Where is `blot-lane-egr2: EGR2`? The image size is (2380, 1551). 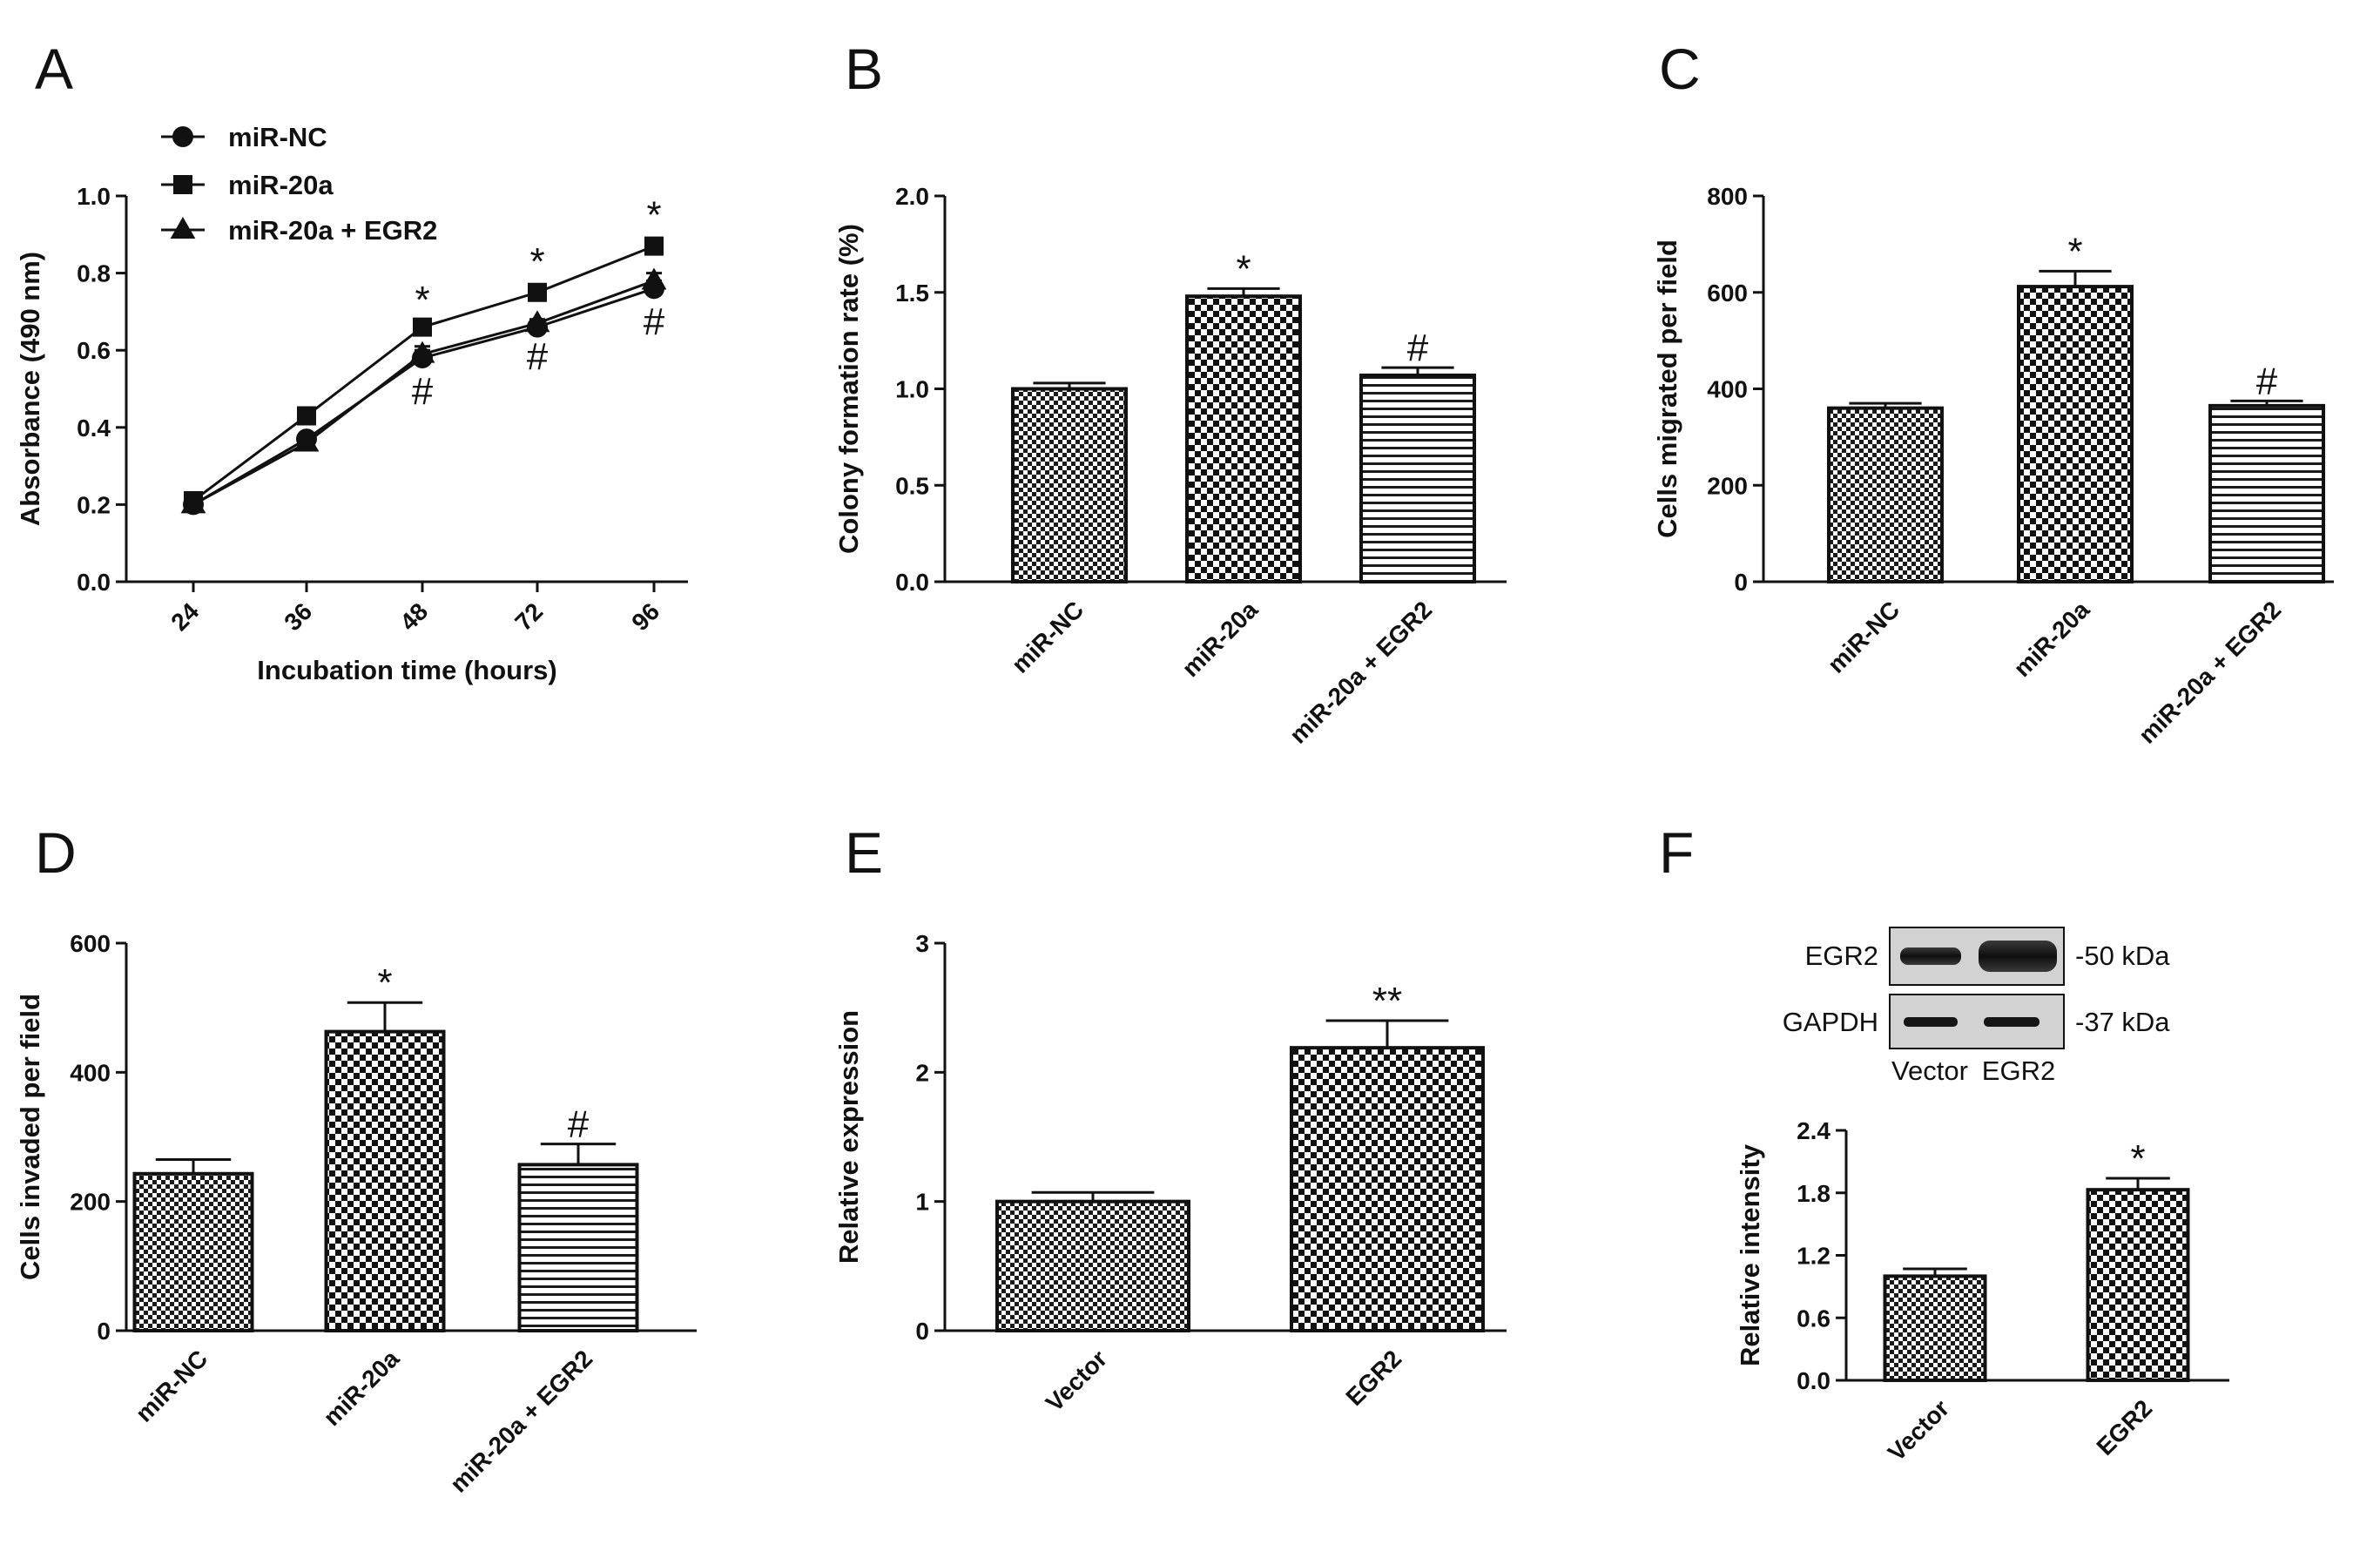
blot-lane-egr2: EGR2 is located at coordinates (2018, 1070).